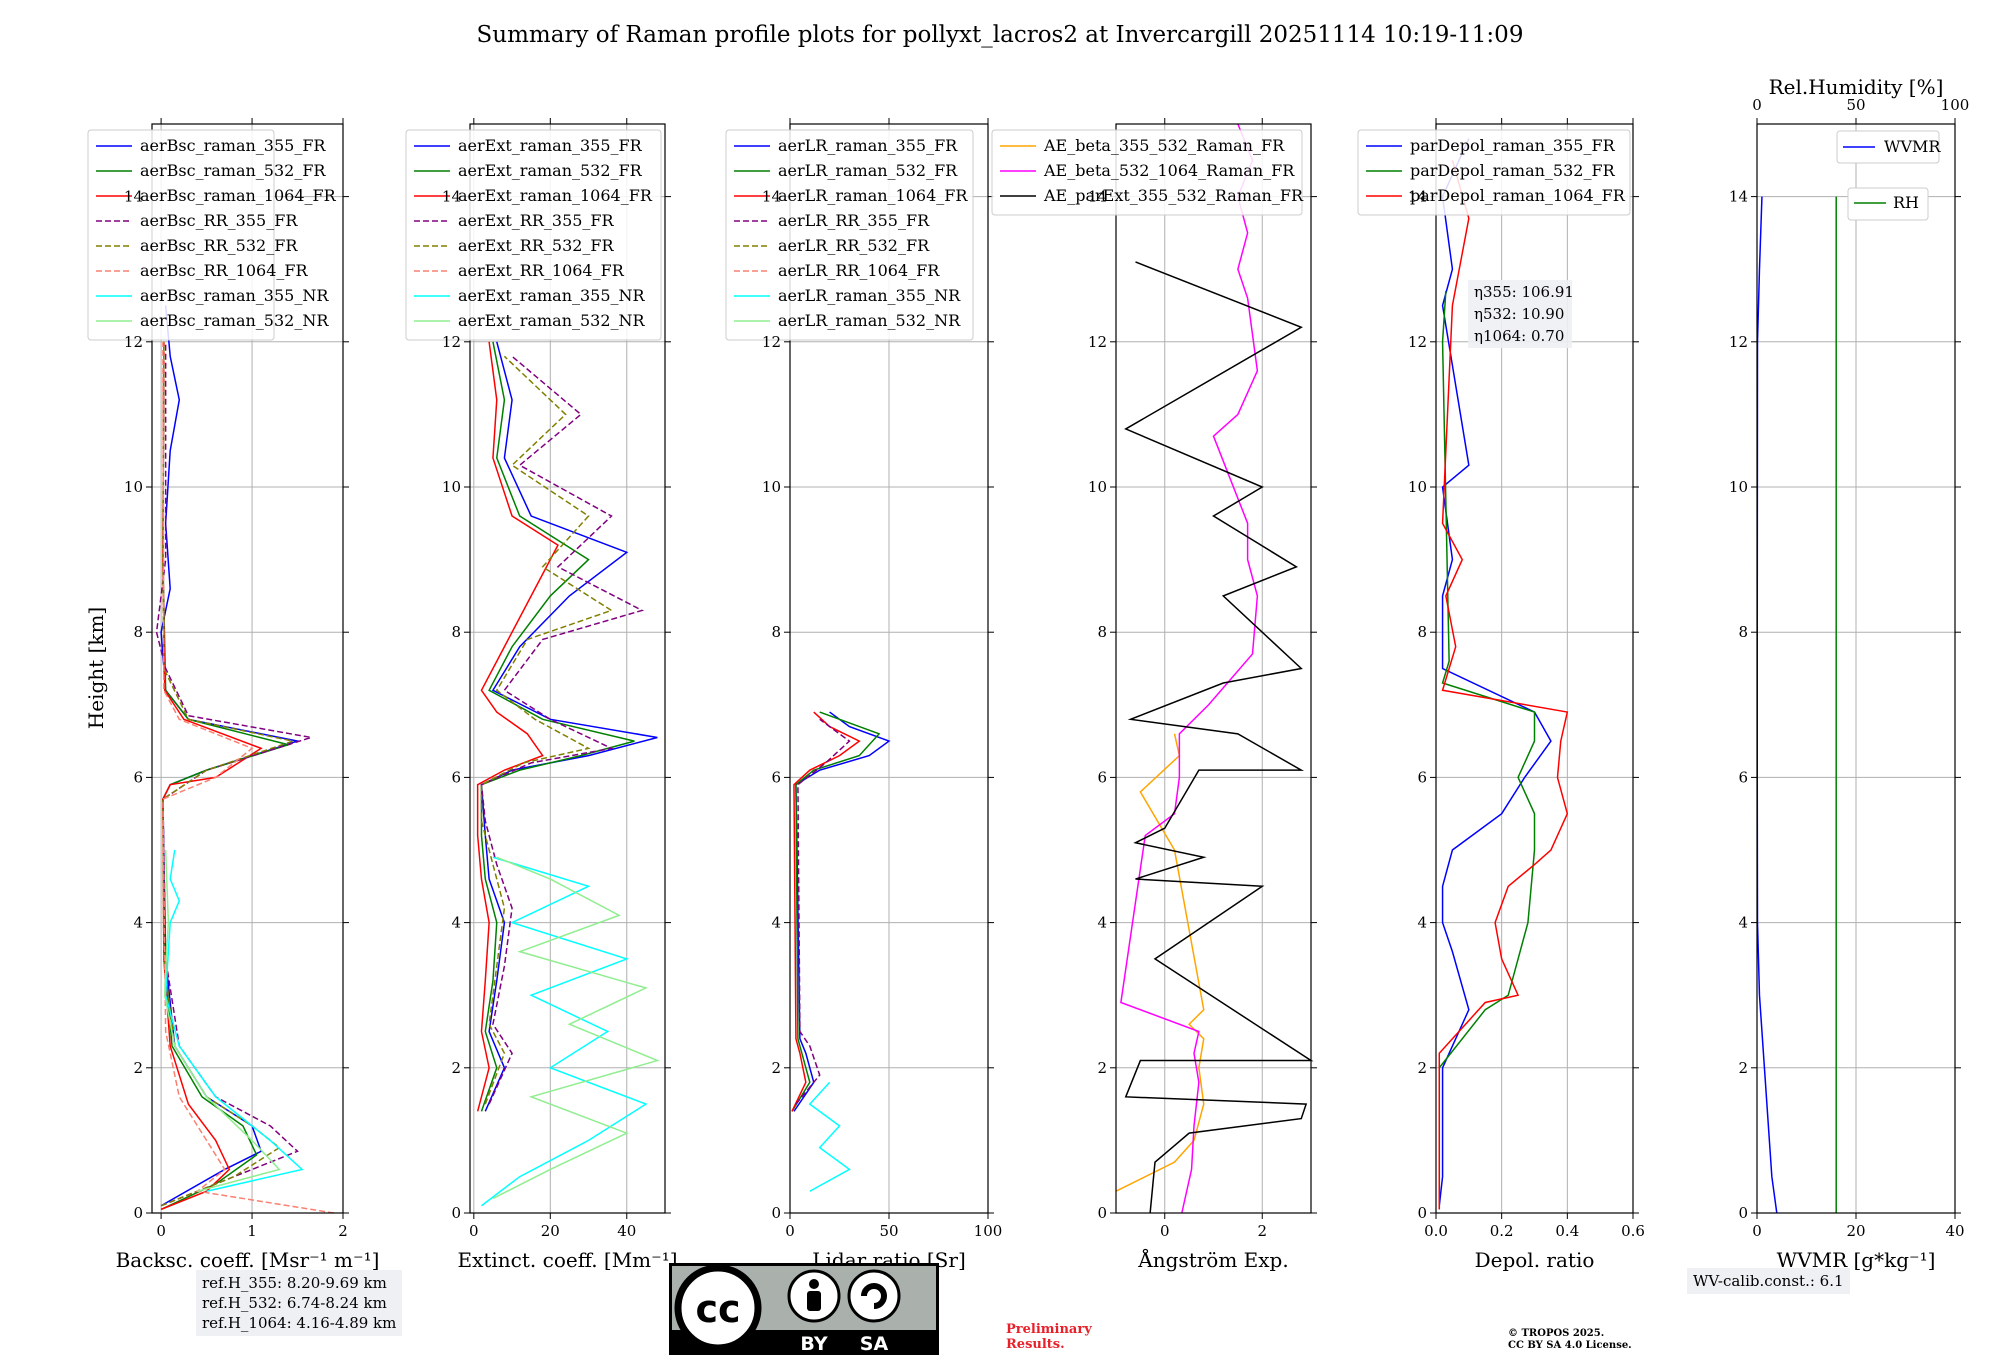  Describe the element at coordinates (536, 245) in the screenshot. I see `legend-label-ext-4: aerExt_RR_532_FR` at that location.